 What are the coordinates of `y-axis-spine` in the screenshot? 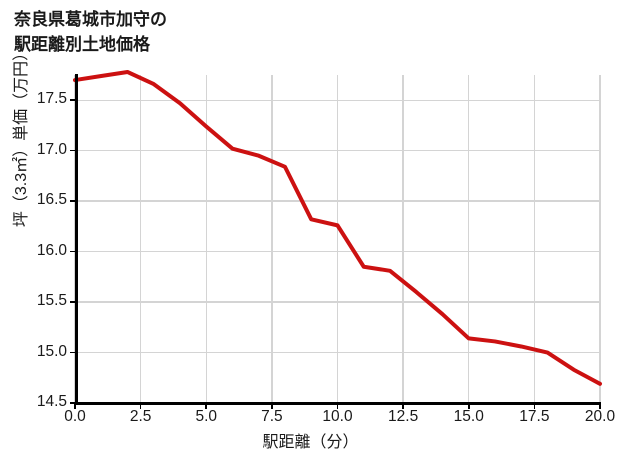 It's located at (76, 239).